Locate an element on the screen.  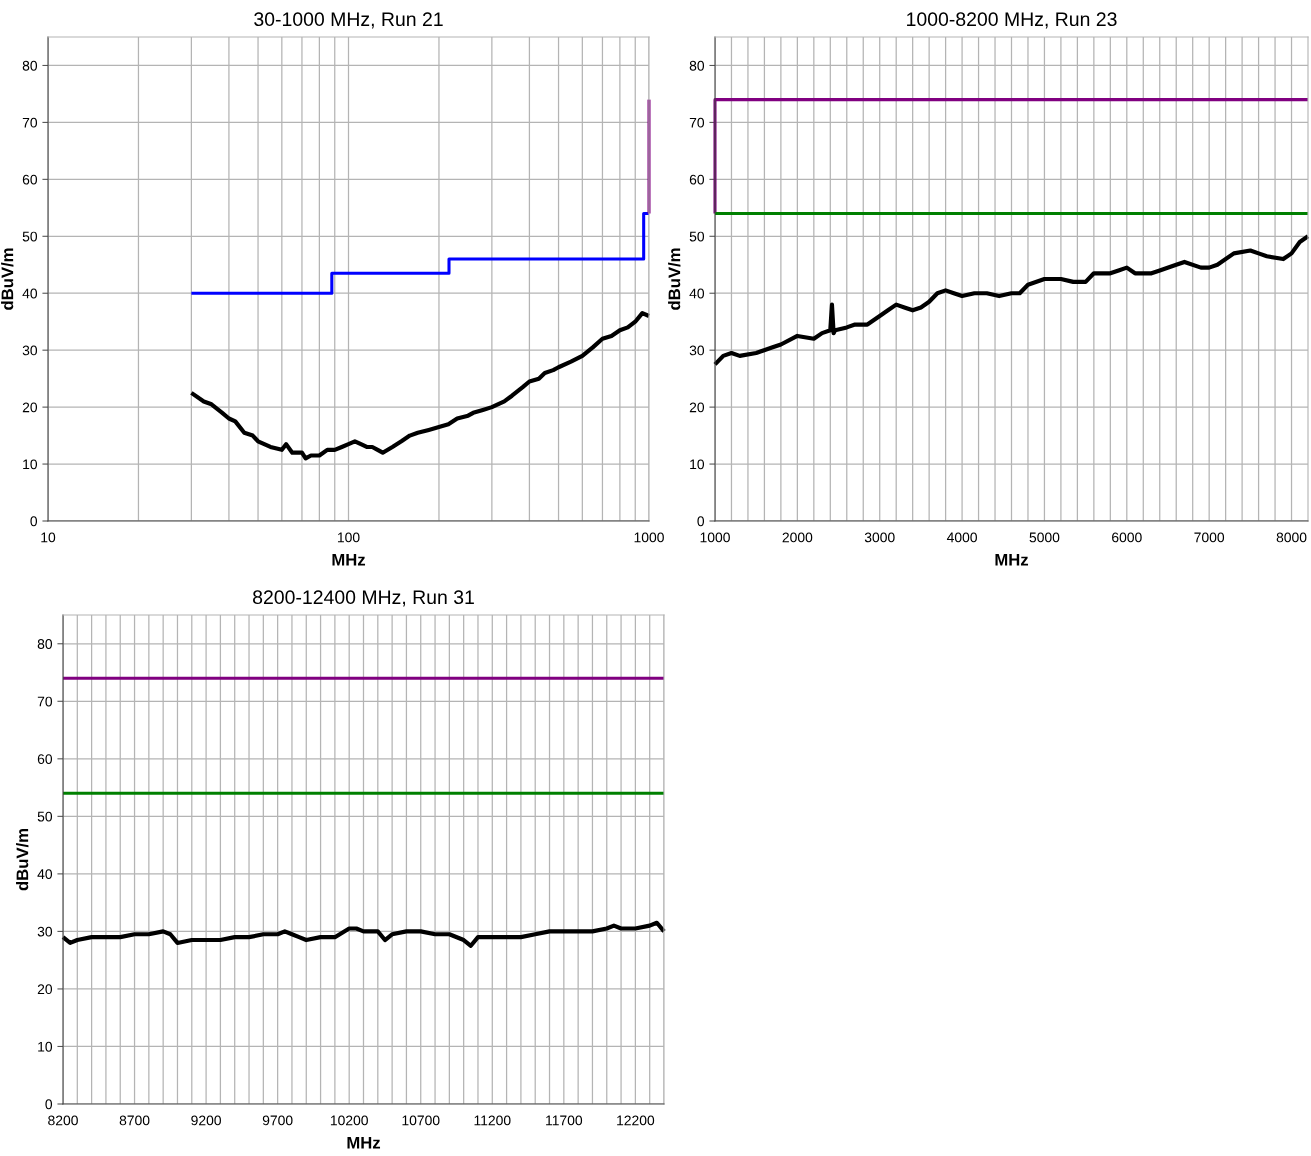
x-tick-label: 10200 is located at coordinates (349, 1120).